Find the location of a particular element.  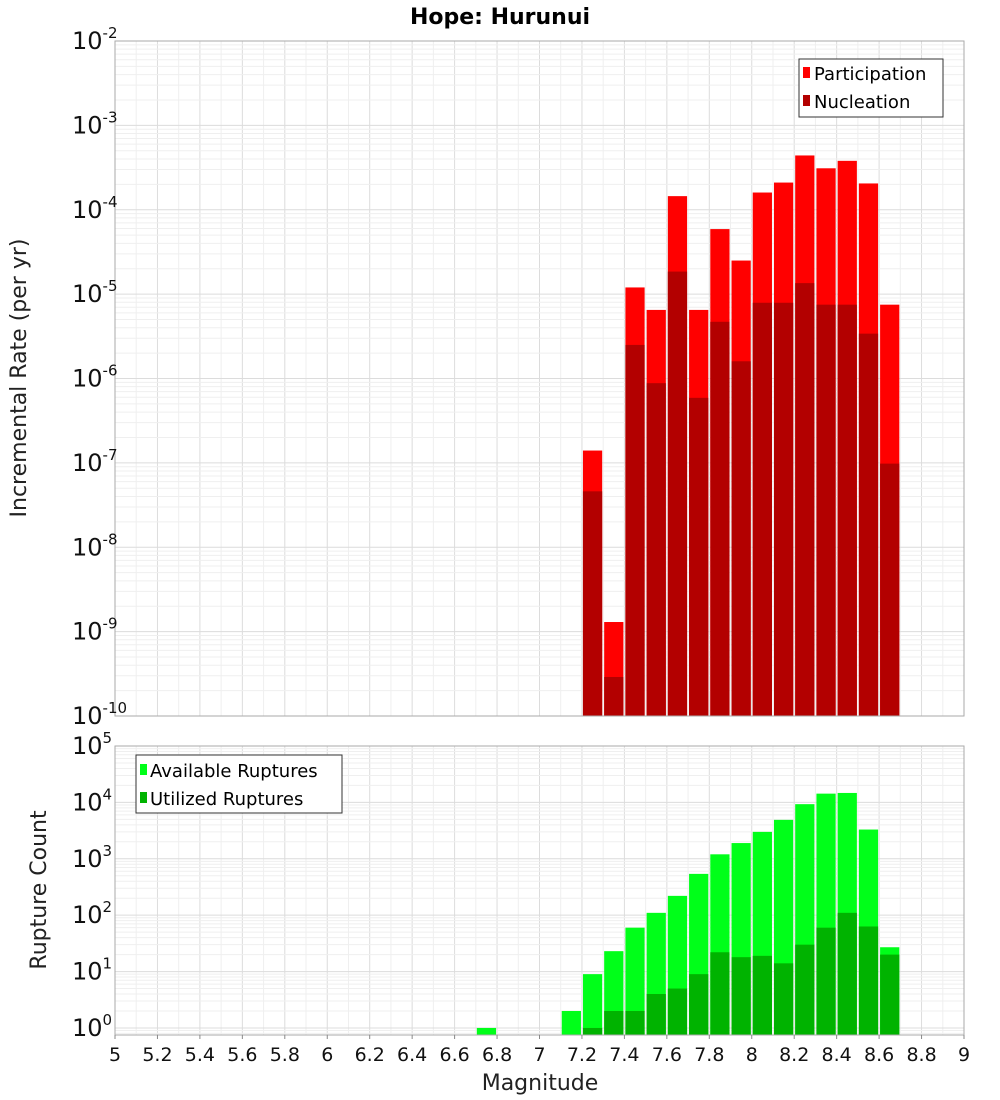

count-legend: Available Ruptures Utilized Ruptures is located at coordinates (239, 784).